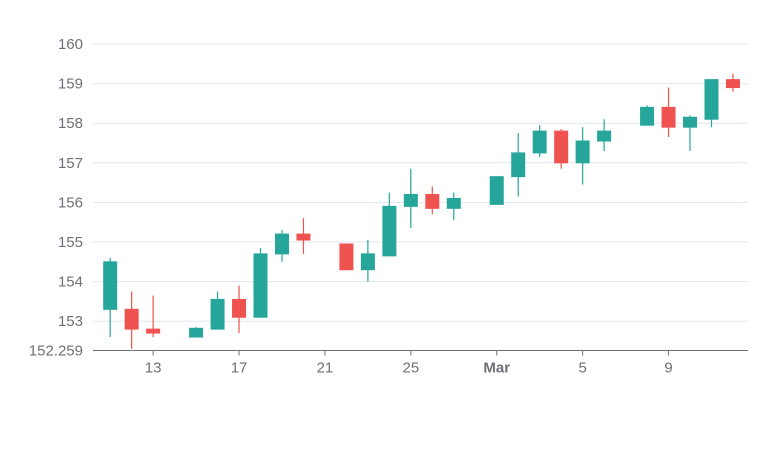 The height and width of the screenshot is (449, 770). Describe the element at coordinates (153, 368) in the screenshot. I see `x-tick-label: 13` at that location.